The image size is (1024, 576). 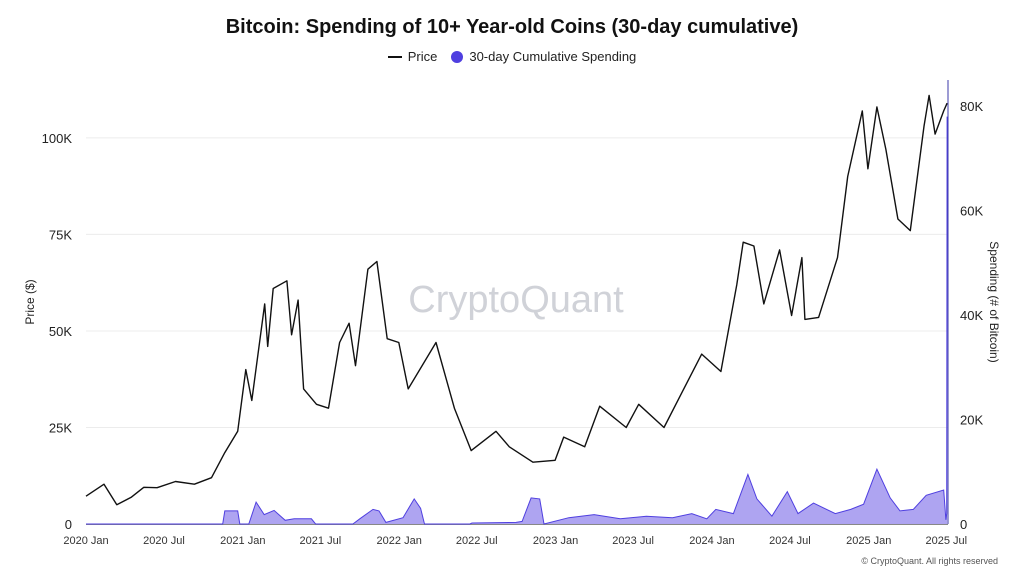 I want to click on legend-item-spending: 30-day Cumulative Spending, so click(x=543, y=56).